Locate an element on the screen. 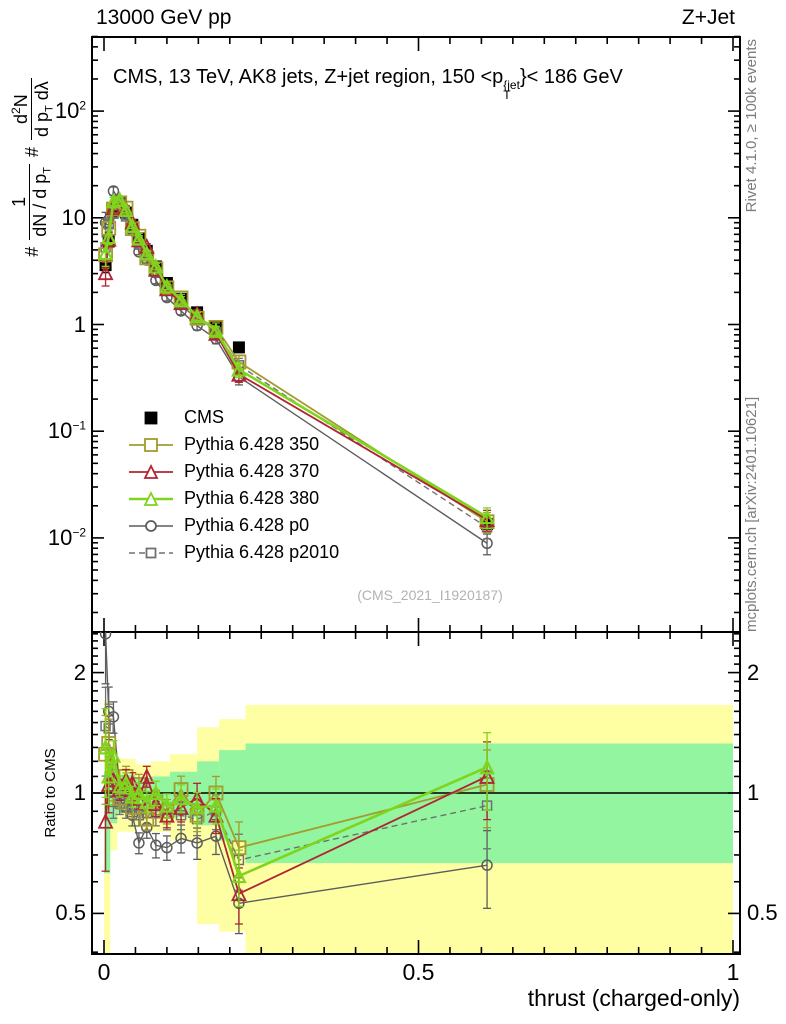 This screenshot has width=786, height=1024. legend-label-pythia-6-428-380: Pythia 6.428 380 is located at coordinates (252, 498).